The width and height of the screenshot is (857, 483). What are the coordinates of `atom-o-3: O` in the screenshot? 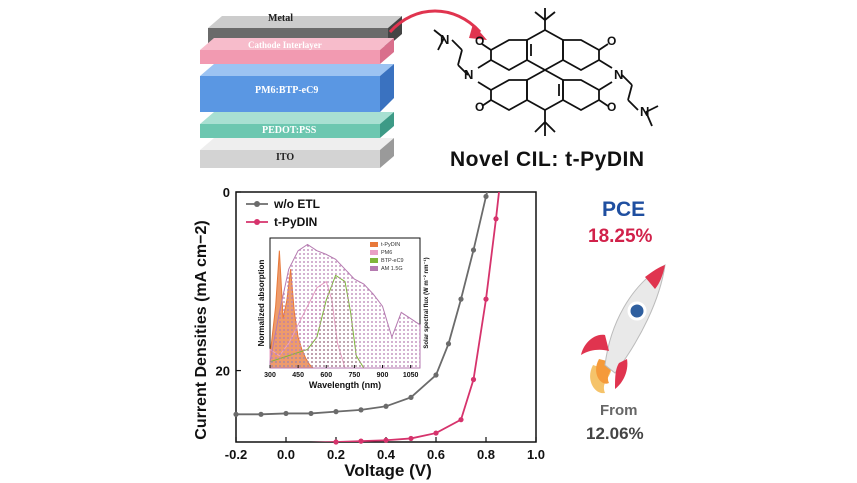 It's located at (612, 41).